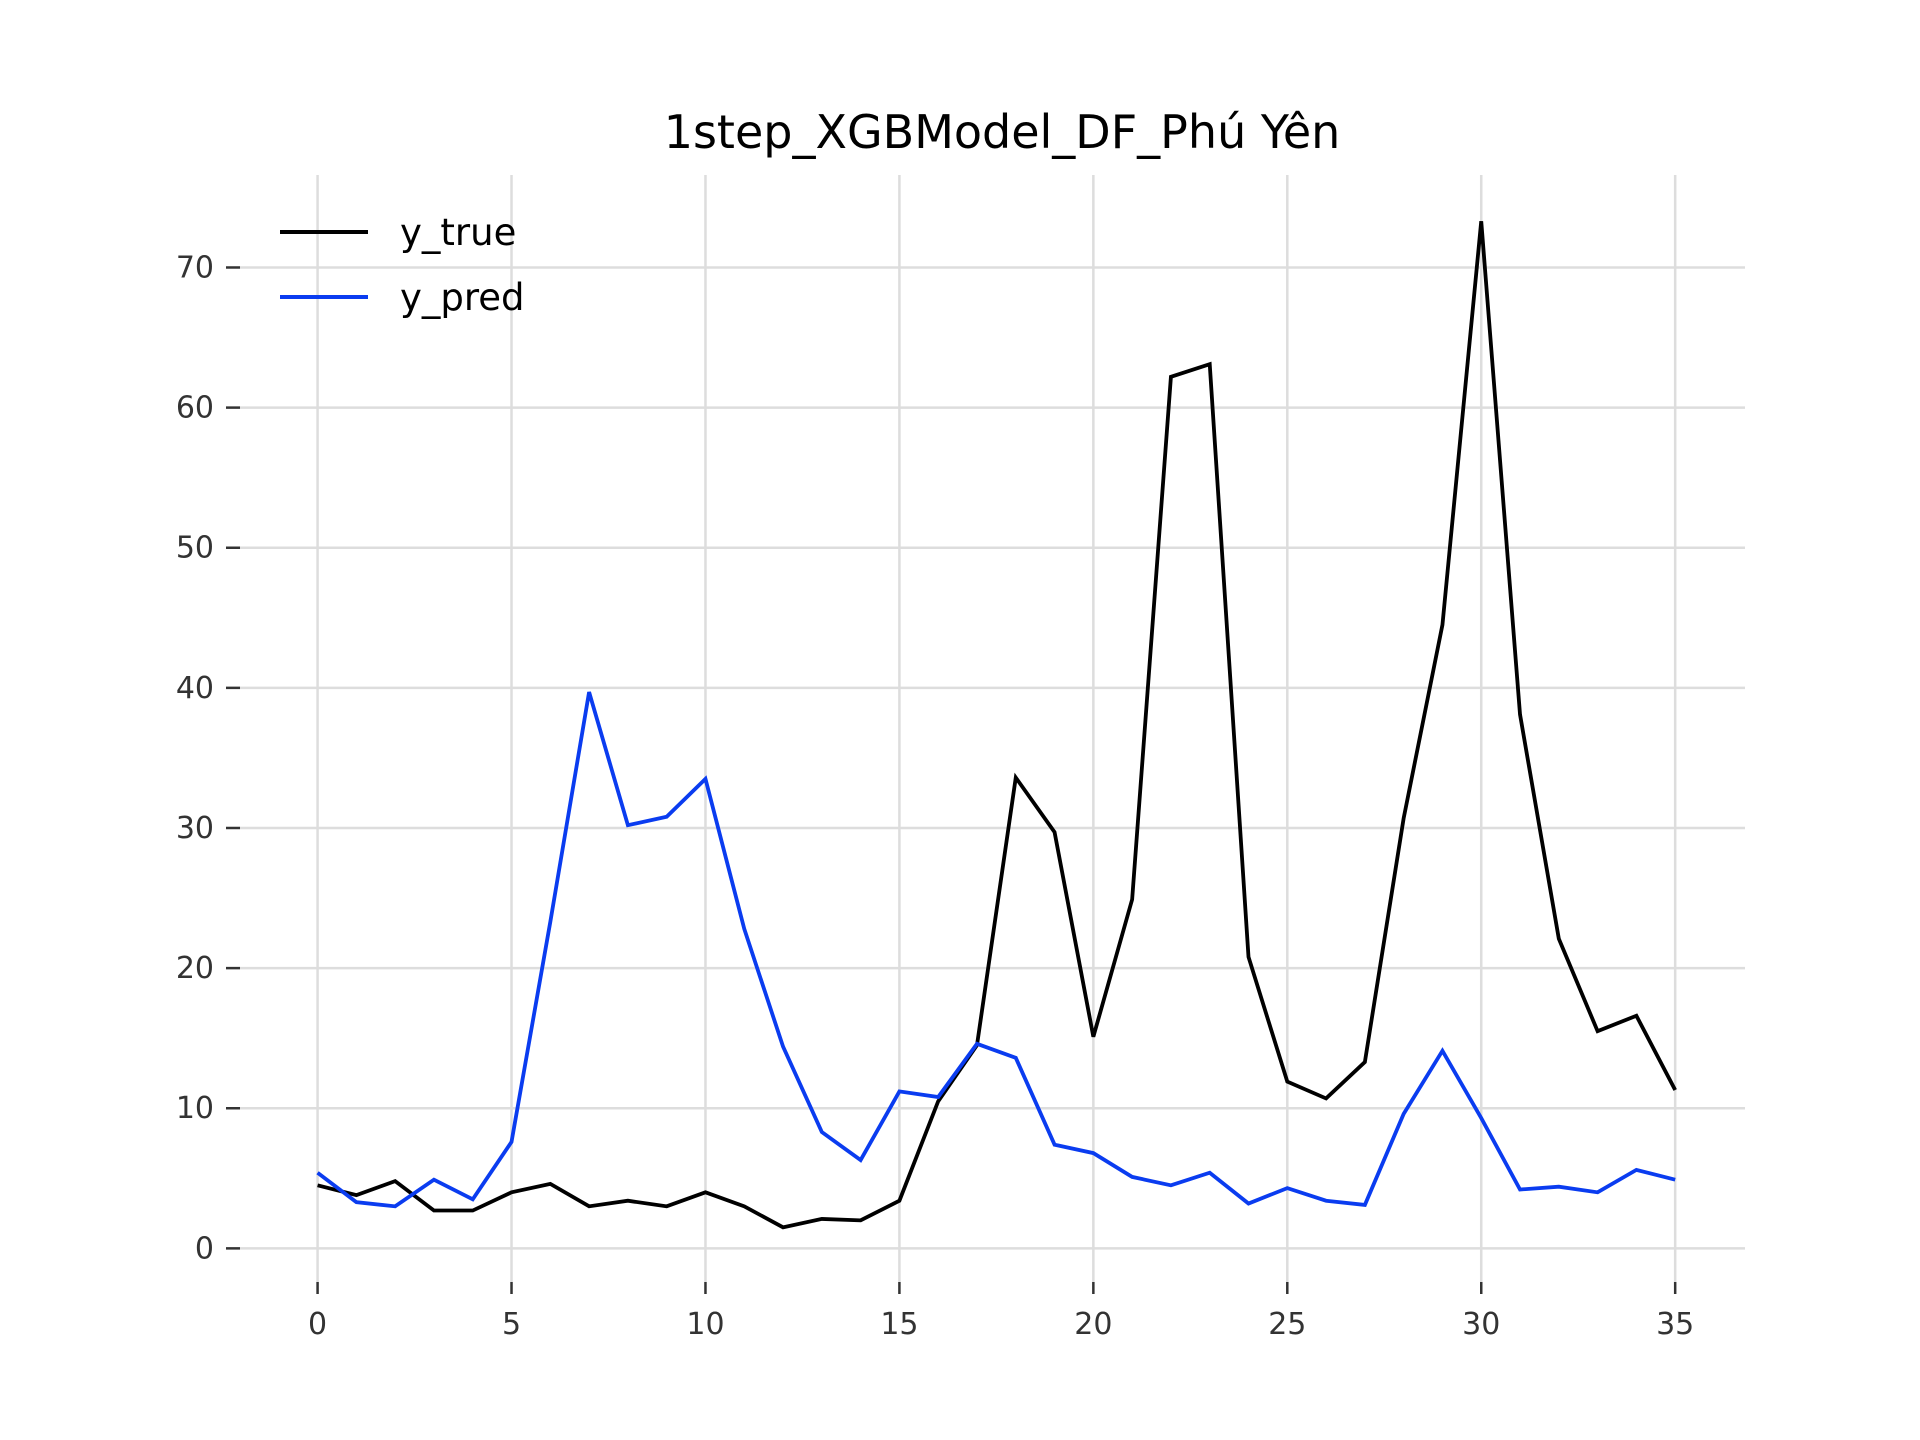 This screenshot has width=1920, height=1440. What do you see at coordinates (195, 968) in the screenshot?
I see `y-tick-label: 20` at bounding box center [195, 968].